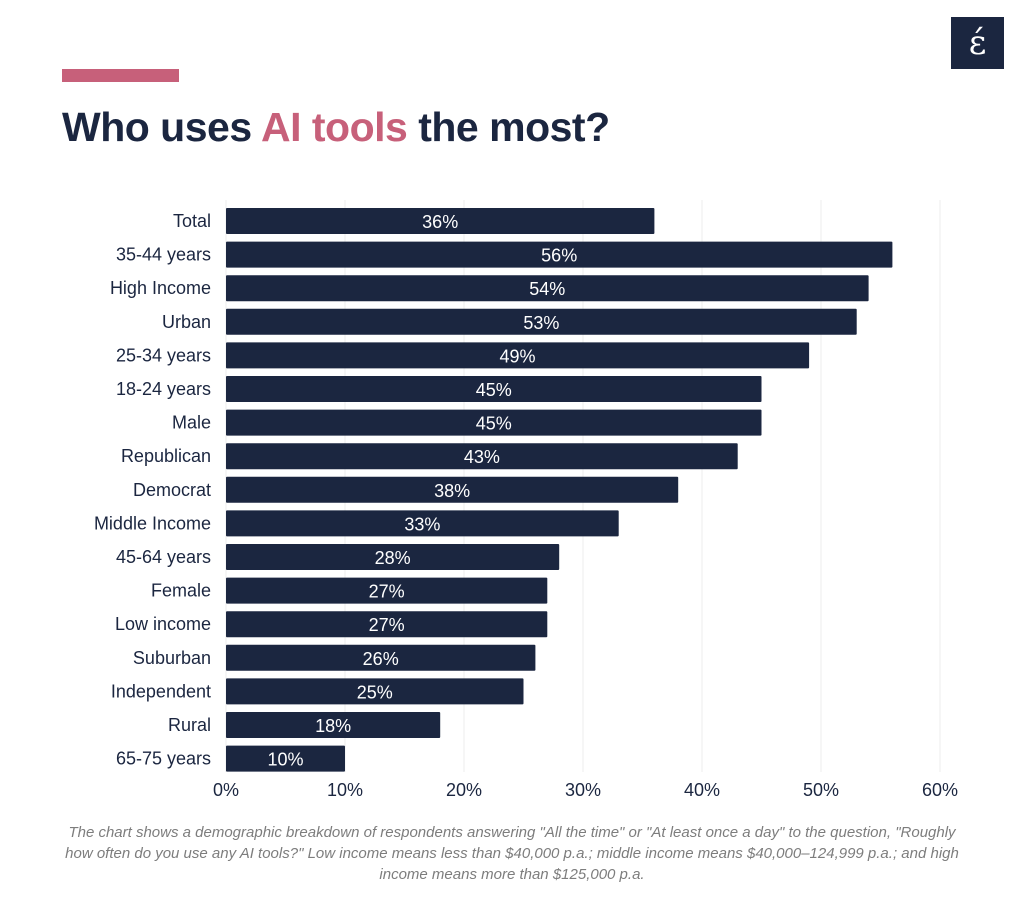 The height and width of the screenshot is (922, 1024). Describe the element at coordinates (186, 322) in the screenshot. I see `category-label: Urban` at that location.